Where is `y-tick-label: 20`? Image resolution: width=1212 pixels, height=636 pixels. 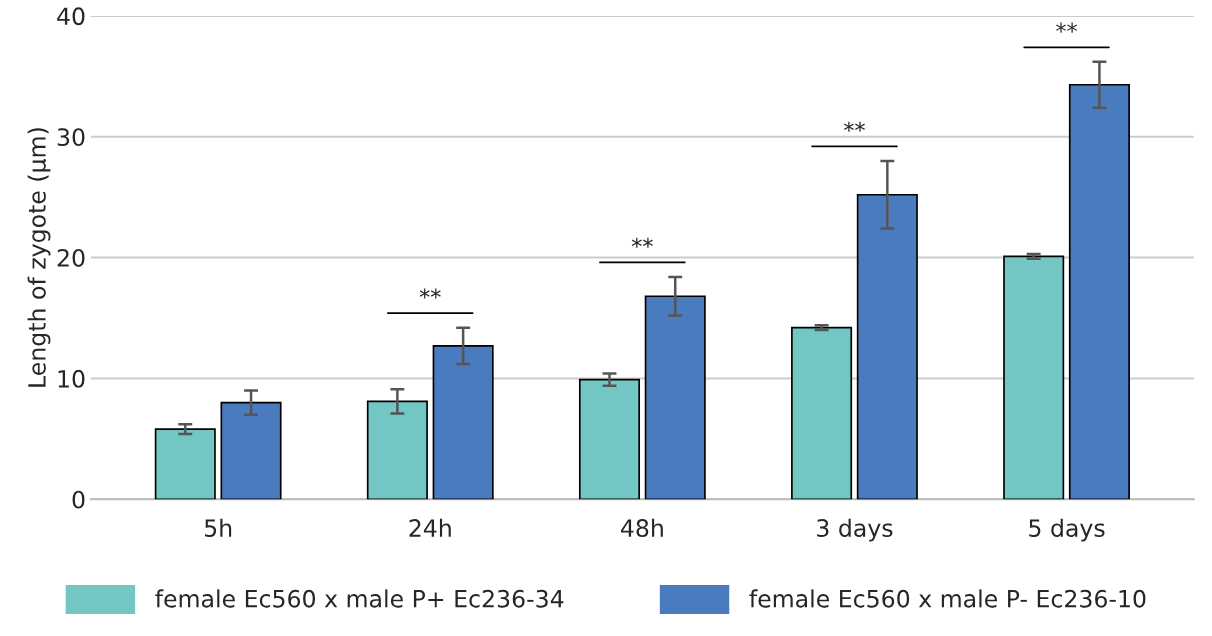 y-tick-label: 20 is located at coordinates (71, 258).